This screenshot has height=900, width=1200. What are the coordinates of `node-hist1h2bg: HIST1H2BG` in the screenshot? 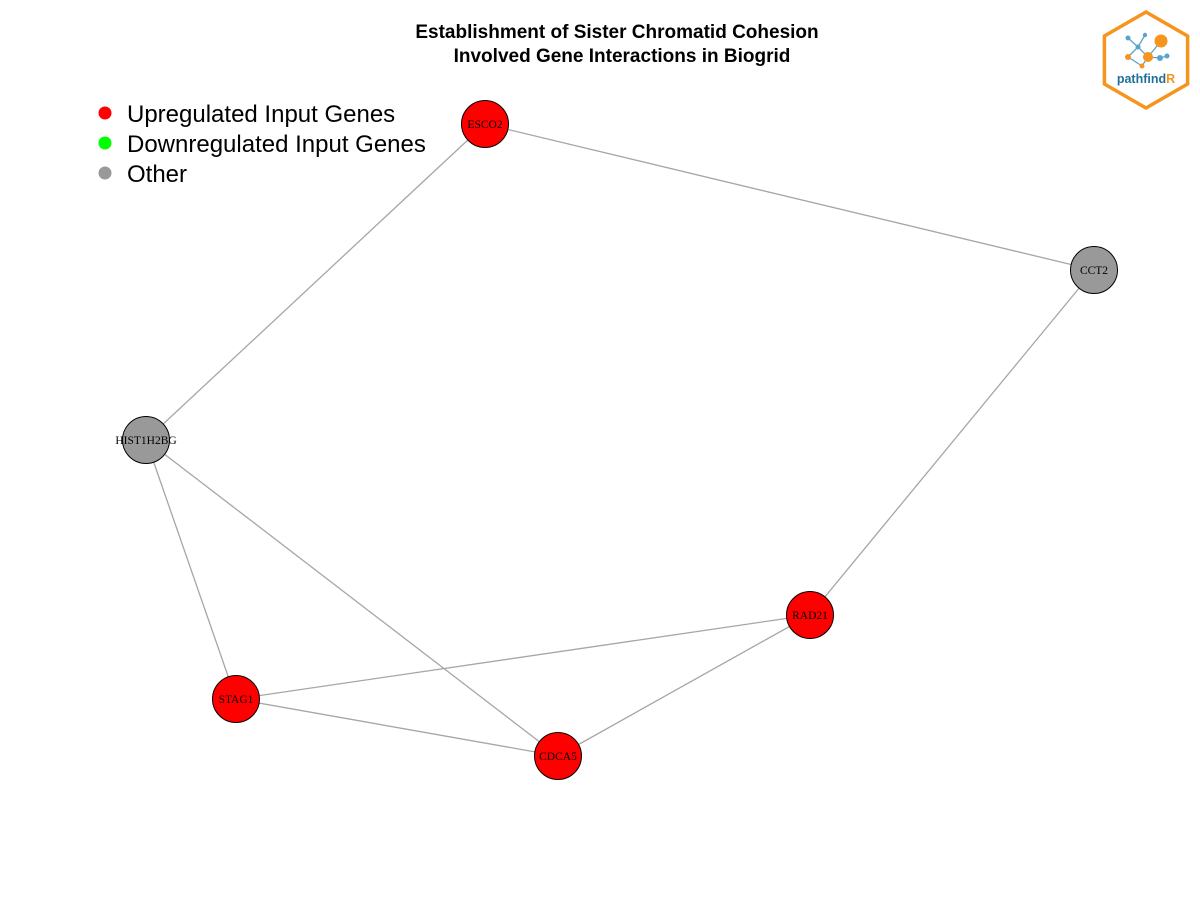 It's located at (146, 440).